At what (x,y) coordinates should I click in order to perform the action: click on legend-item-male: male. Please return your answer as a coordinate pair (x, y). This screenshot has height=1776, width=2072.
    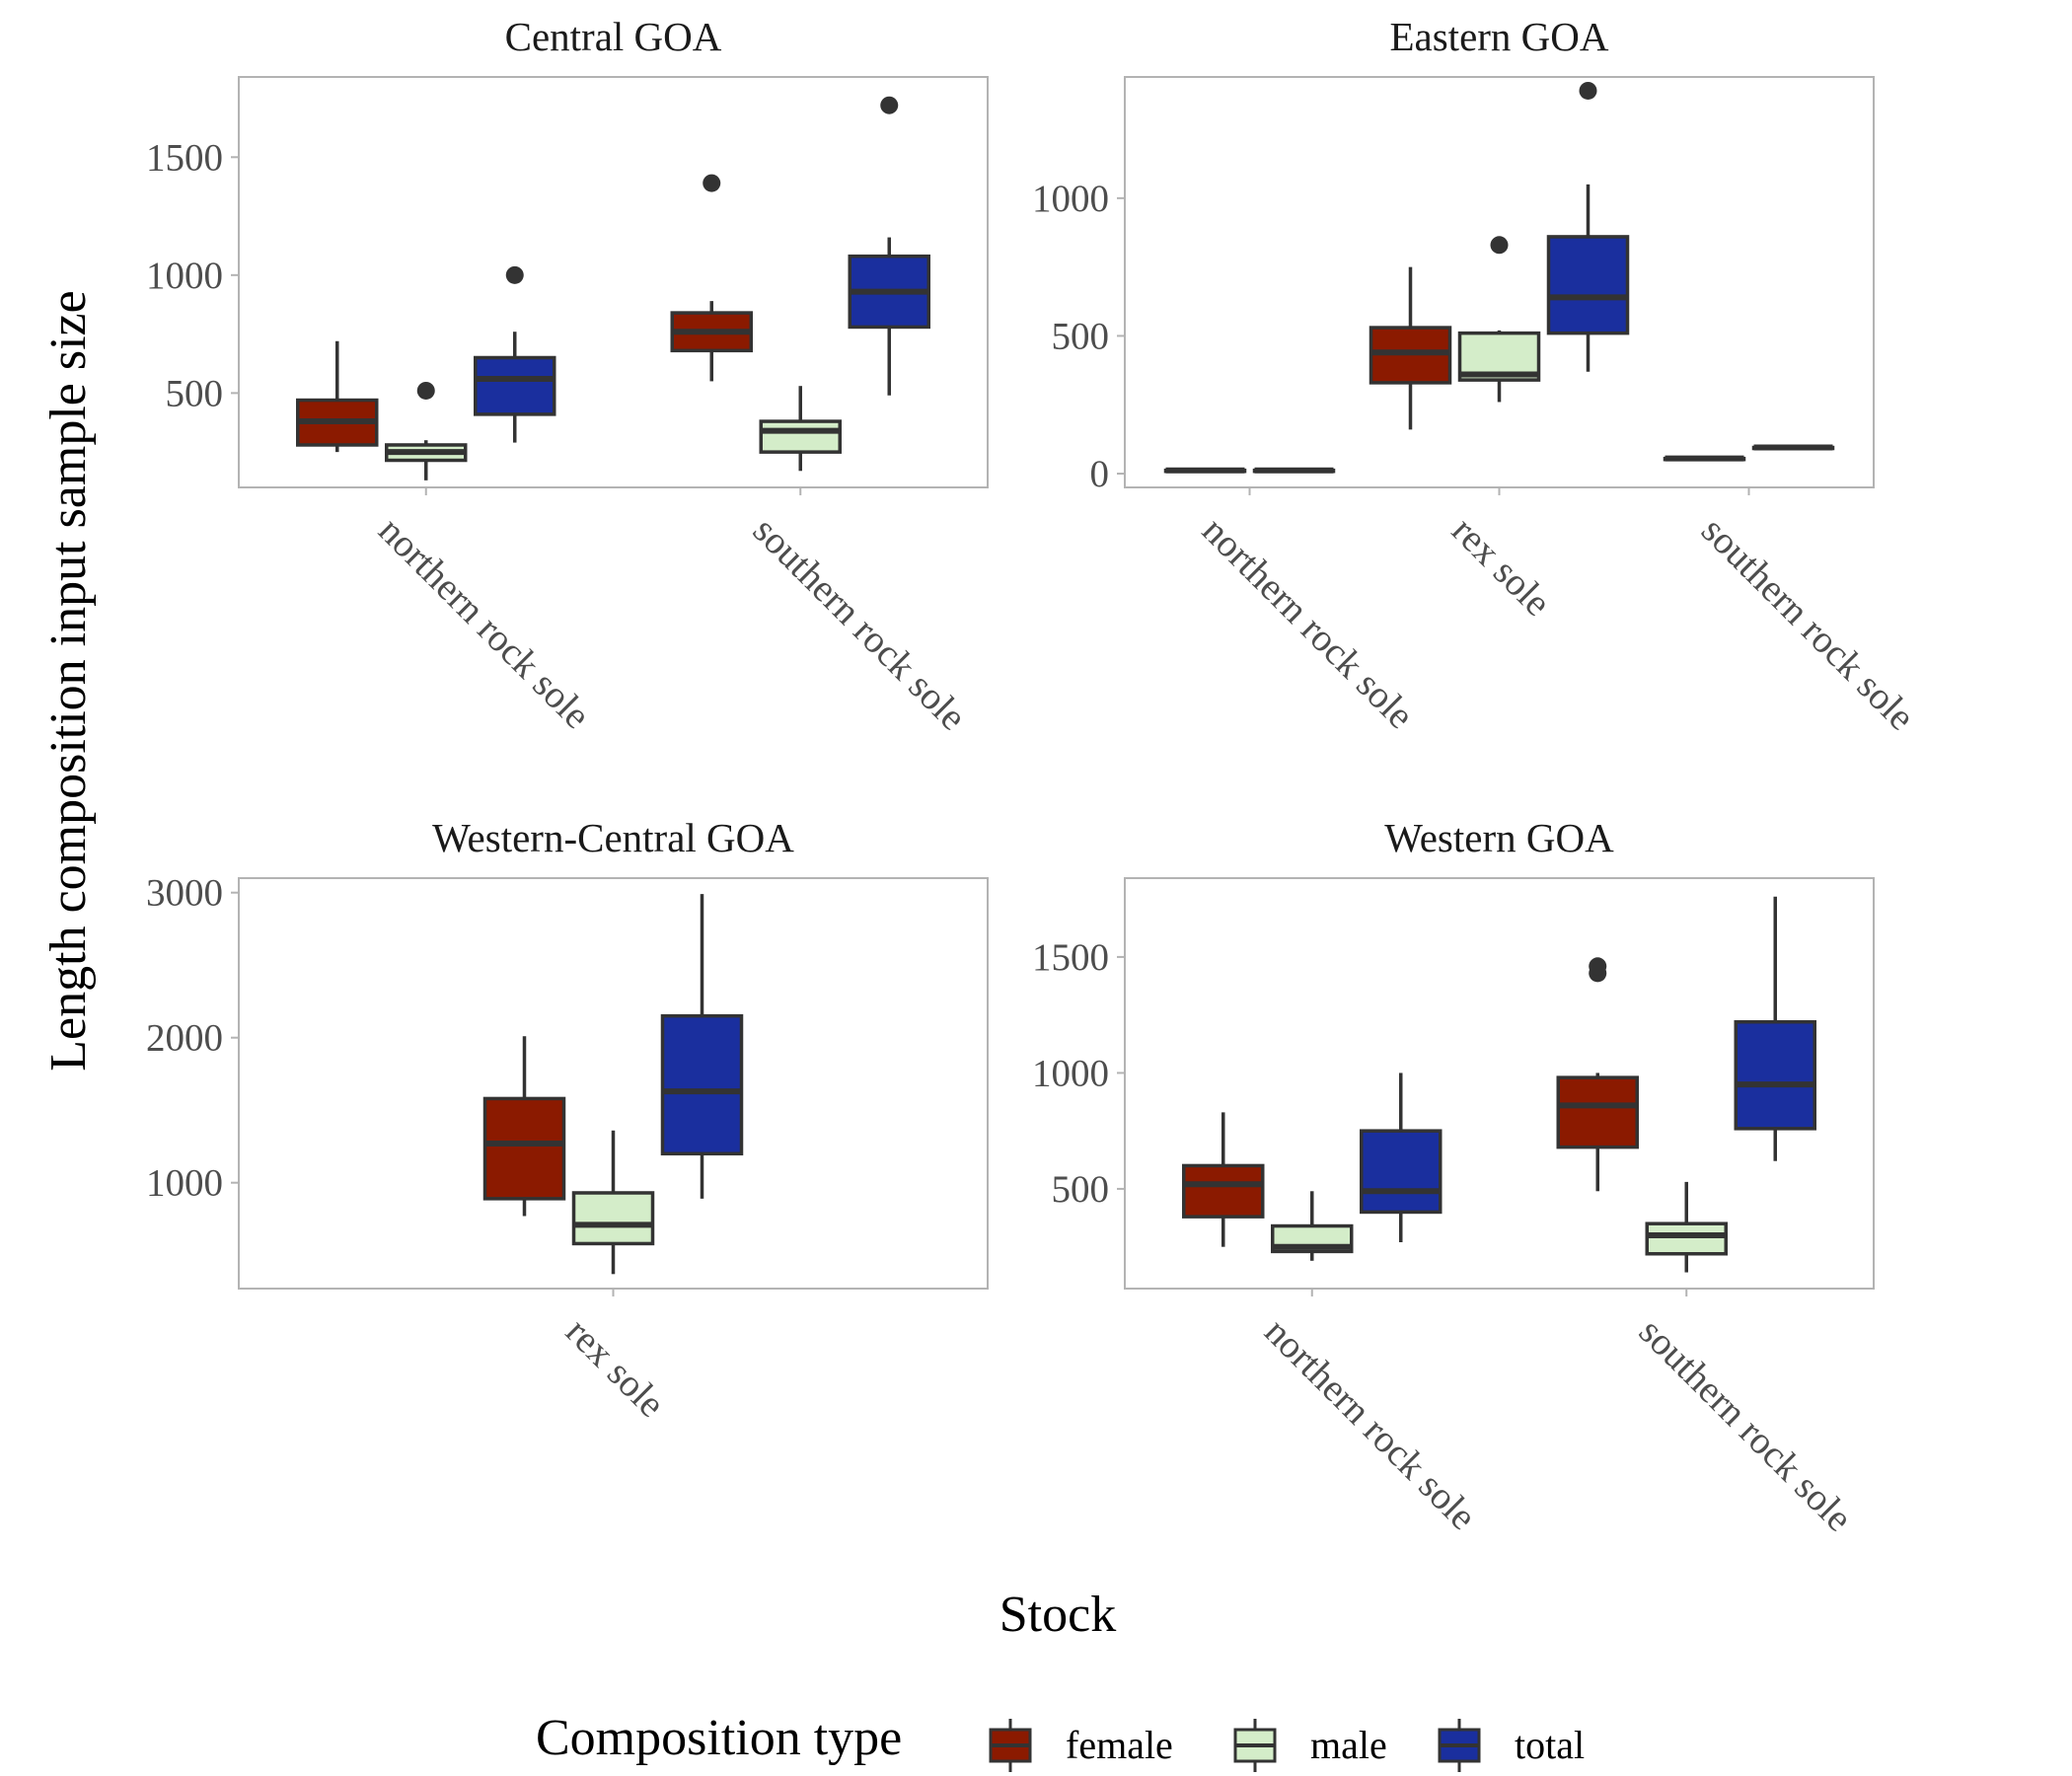
    Looking at the image, I should click on (1310, 1746).